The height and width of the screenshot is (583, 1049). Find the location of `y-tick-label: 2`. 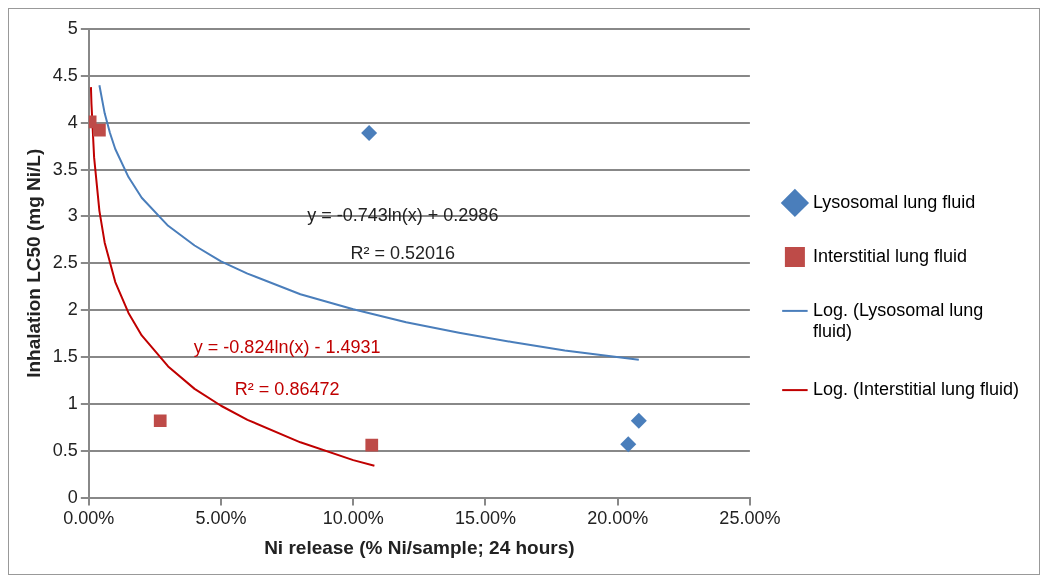

y-tick-label: 2 is located at coordinates (72, 309).